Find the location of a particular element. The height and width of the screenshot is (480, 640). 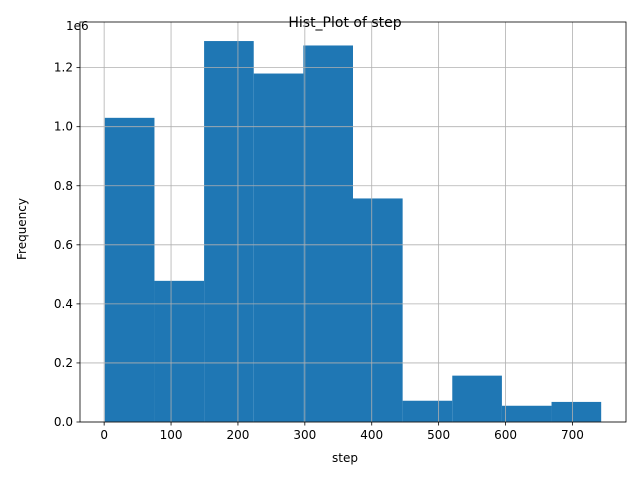

y-tick-label-2: 0.4 is located at coordinates (63, 304).